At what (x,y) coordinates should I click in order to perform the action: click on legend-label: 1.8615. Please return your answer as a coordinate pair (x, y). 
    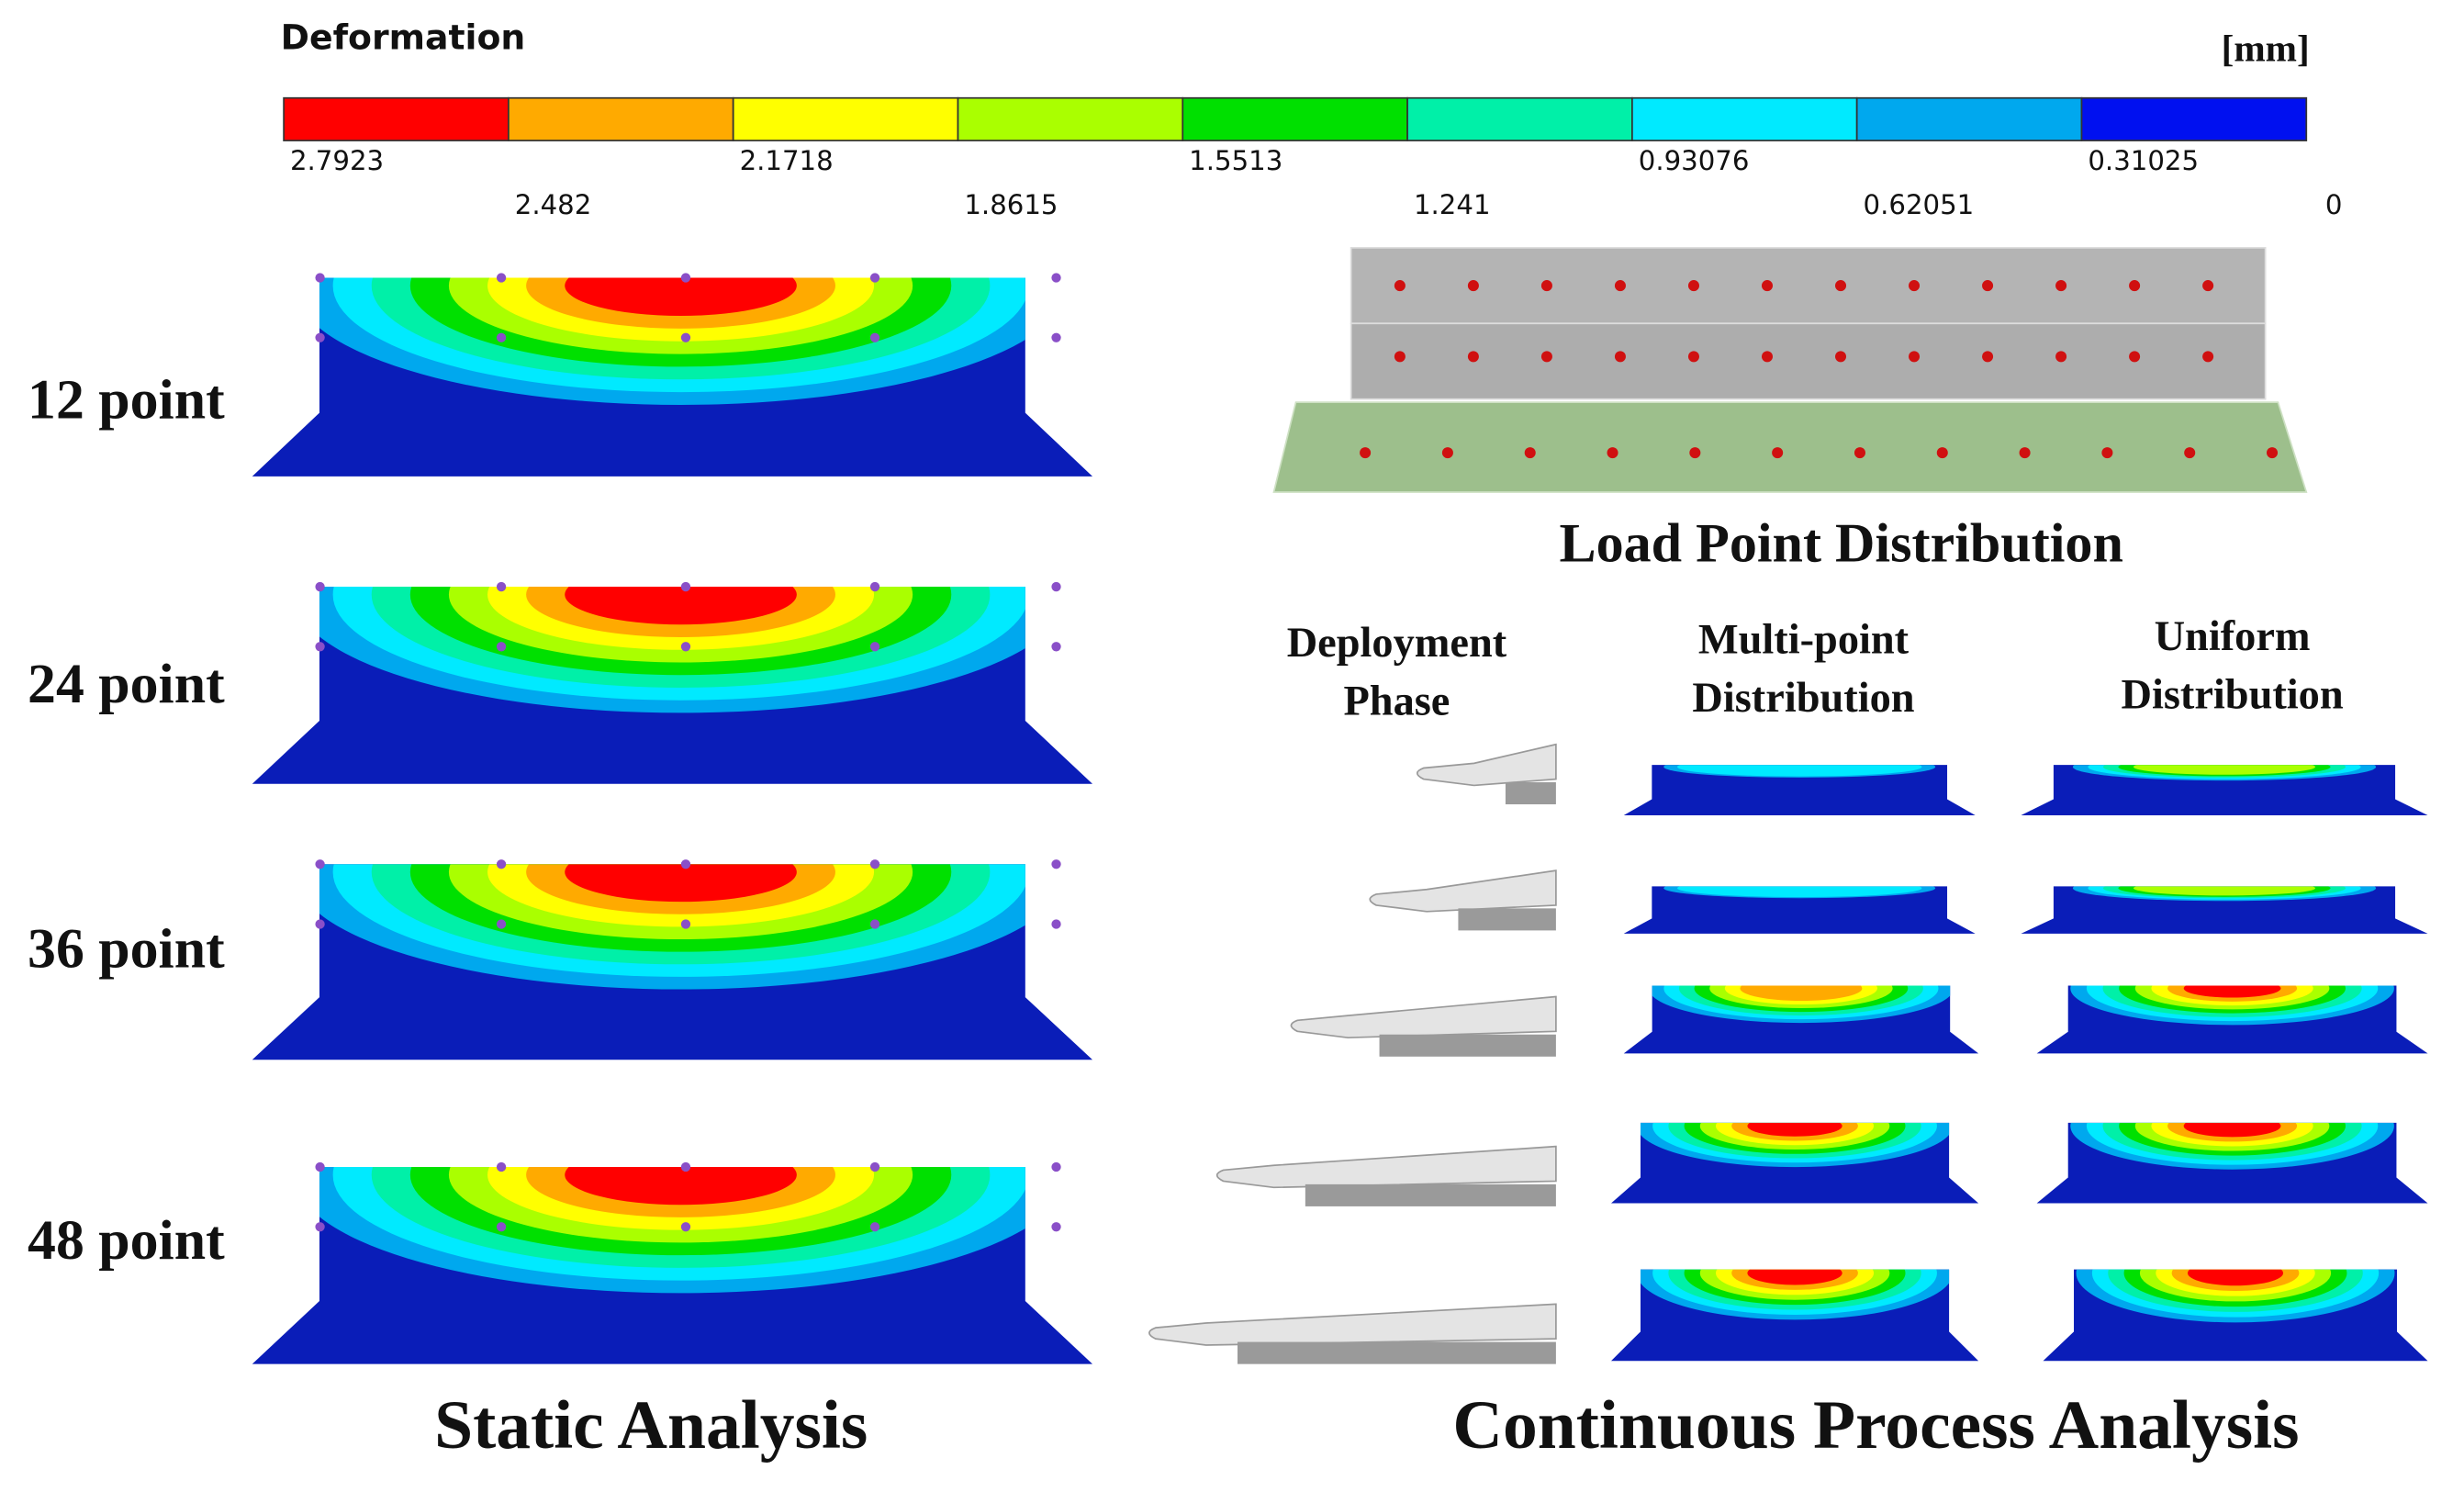
    Looking at the image, I should click on (1011, 204).